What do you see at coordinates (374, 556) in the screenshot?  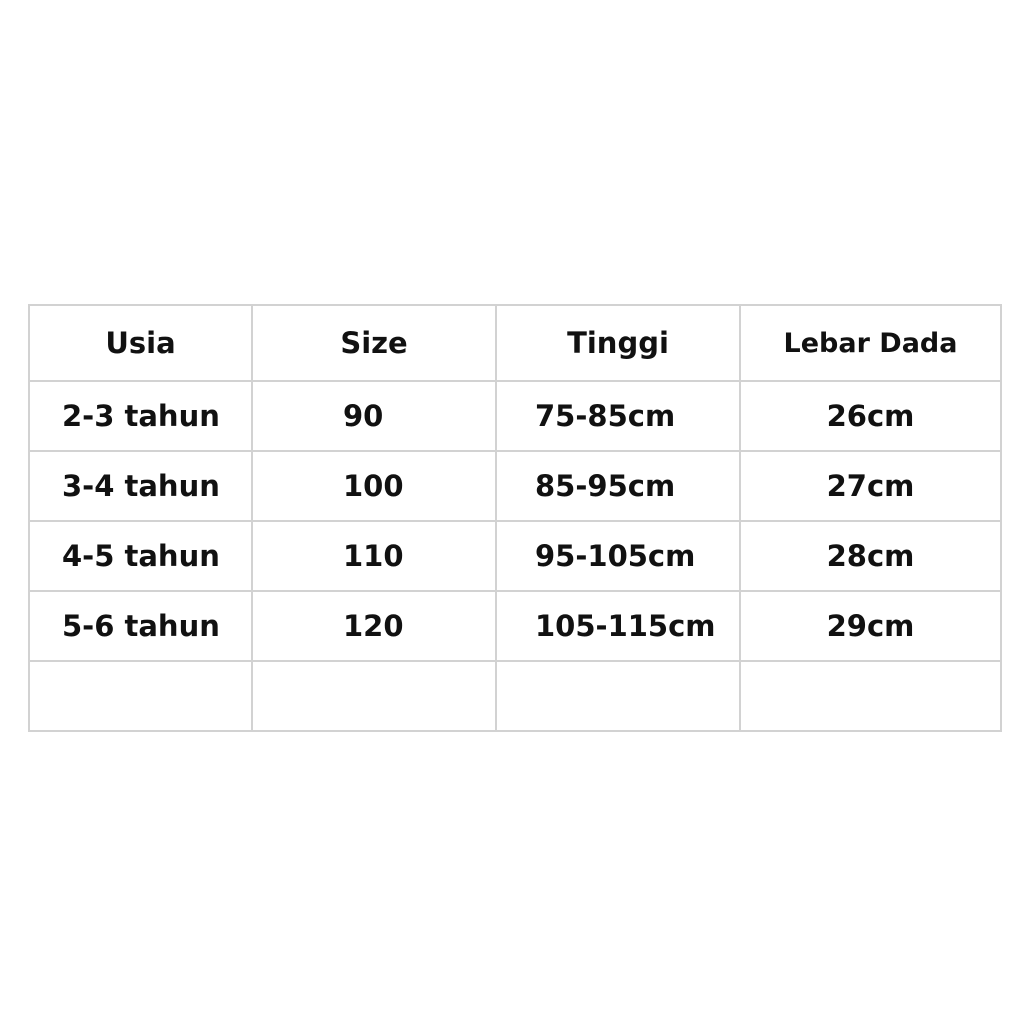 I see `table-cell: 110` at bounding box center [374, 556].